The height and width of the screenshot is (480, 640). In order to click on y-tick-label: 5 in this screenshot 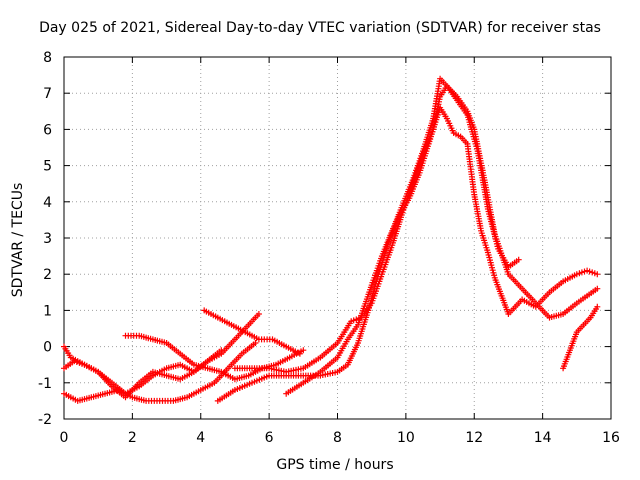, I will do `click(47, 167)`.